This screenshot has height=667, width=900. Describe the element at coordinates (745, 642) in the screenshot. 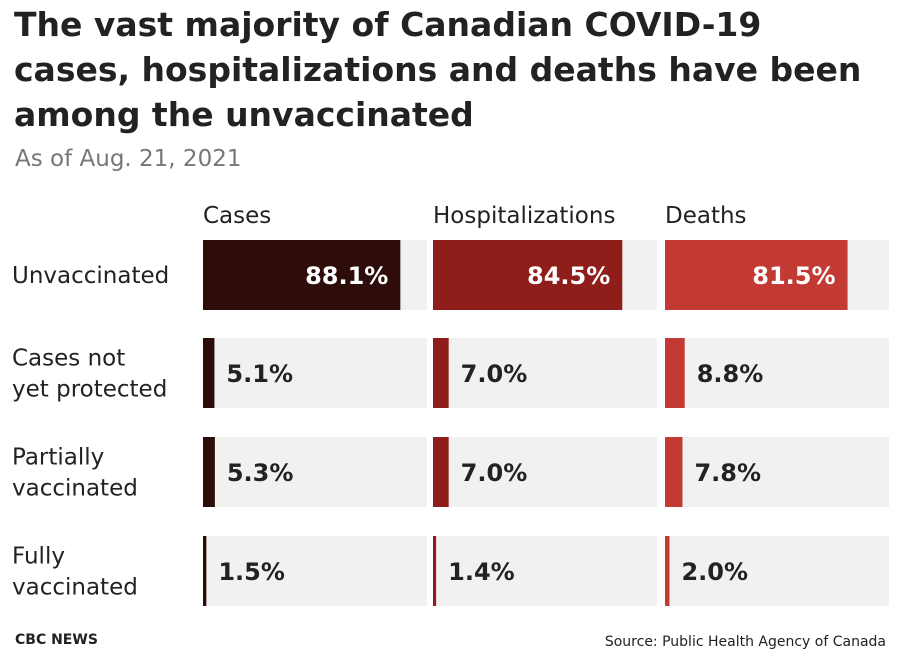

I see `source-label: Source: Public Health Agency of Canada` at that location.